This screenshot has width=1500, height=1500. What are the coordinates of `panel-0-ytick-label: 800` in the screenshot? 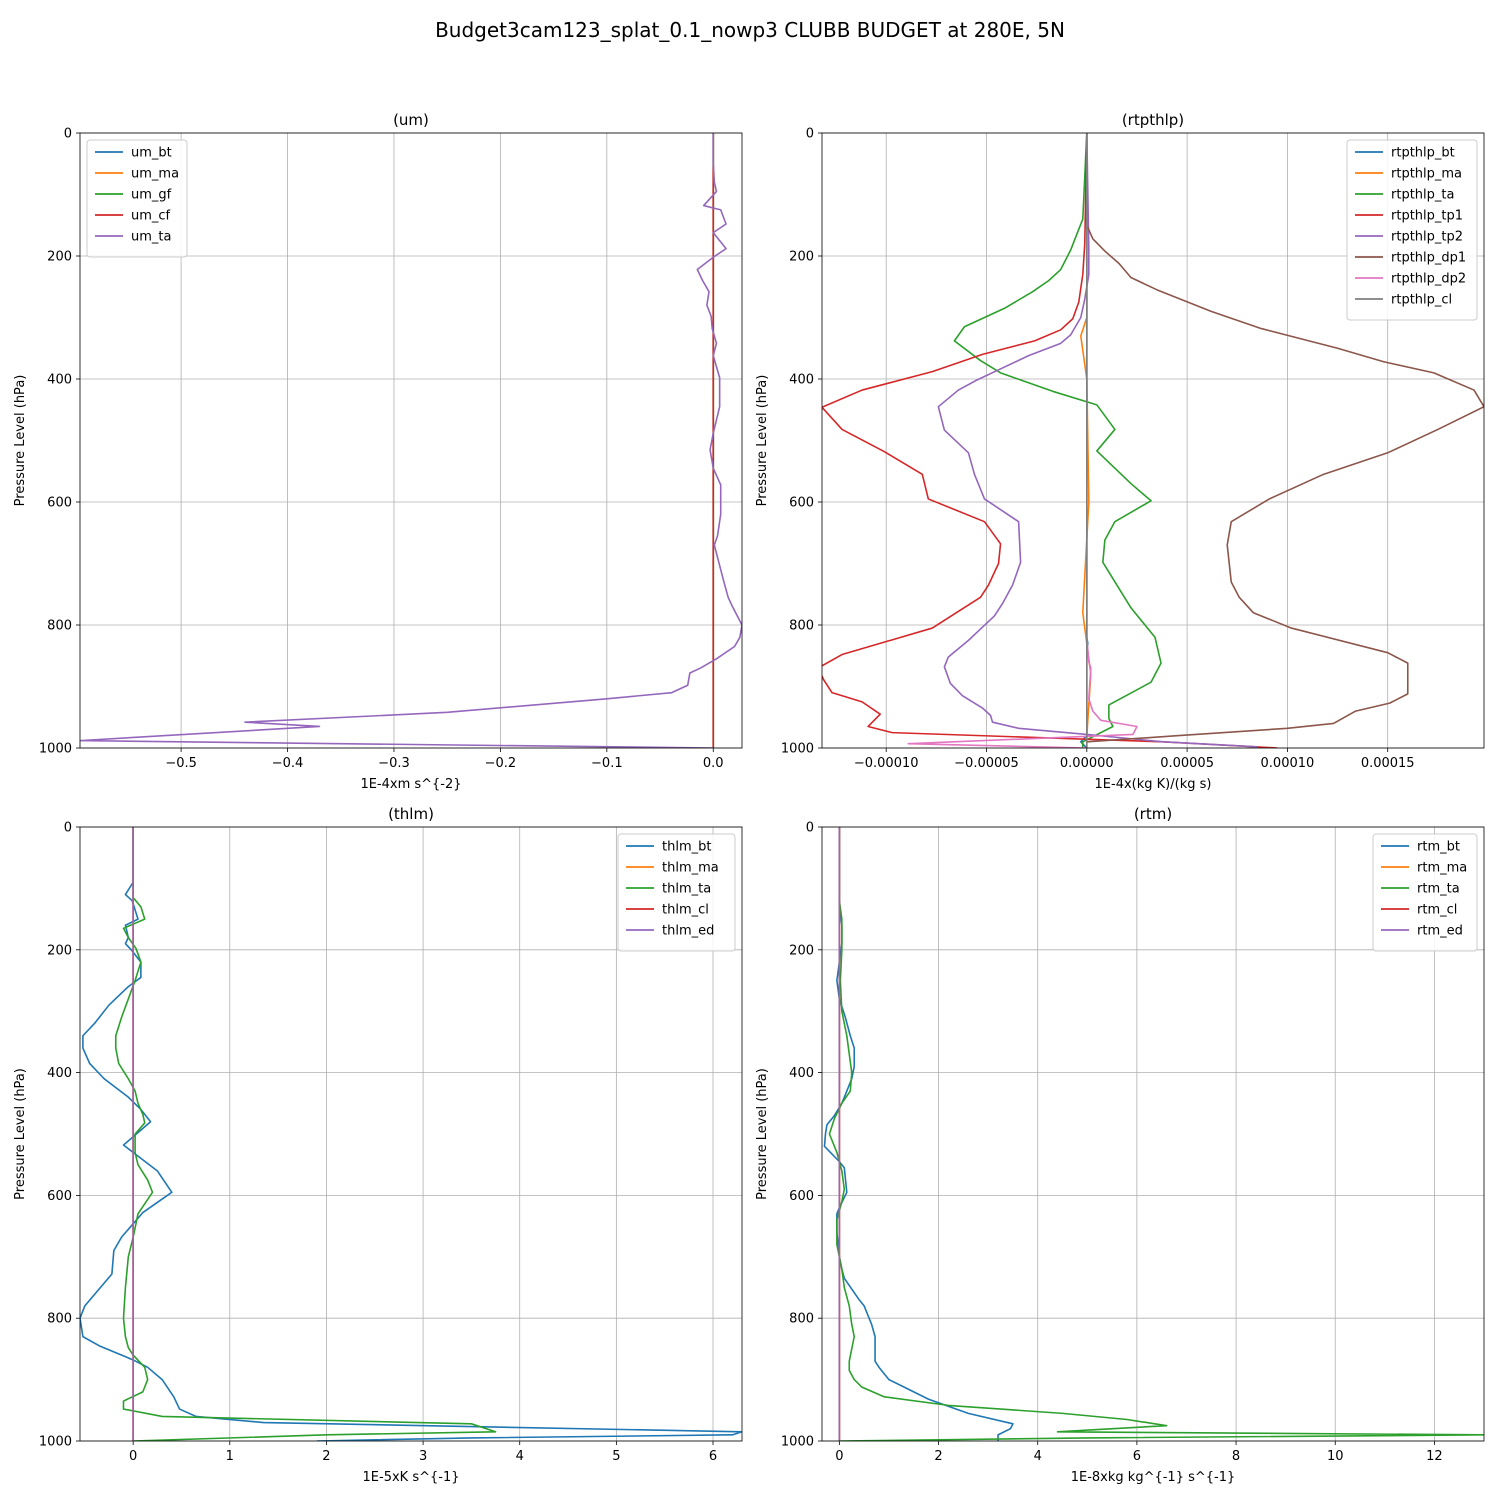 It's located at (59, 626).